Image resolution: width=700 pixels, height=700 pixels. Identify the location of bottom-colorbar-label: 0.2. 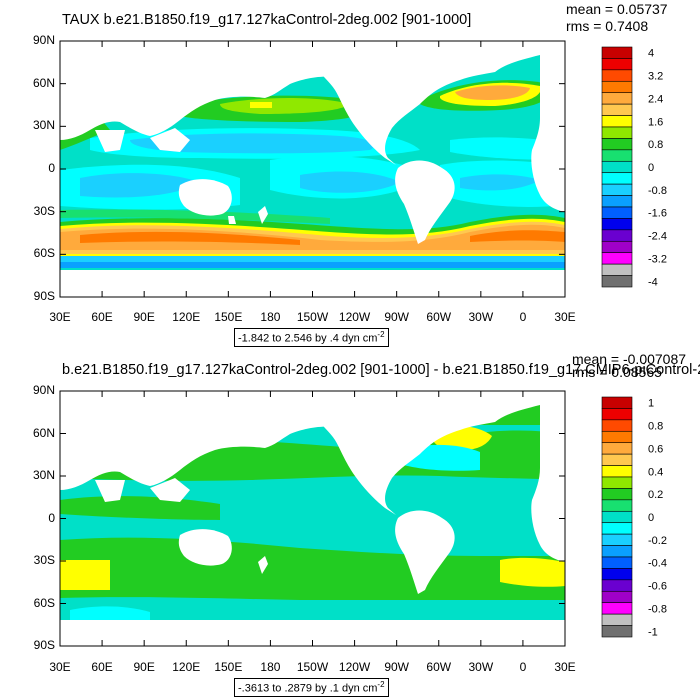
(655, 495).